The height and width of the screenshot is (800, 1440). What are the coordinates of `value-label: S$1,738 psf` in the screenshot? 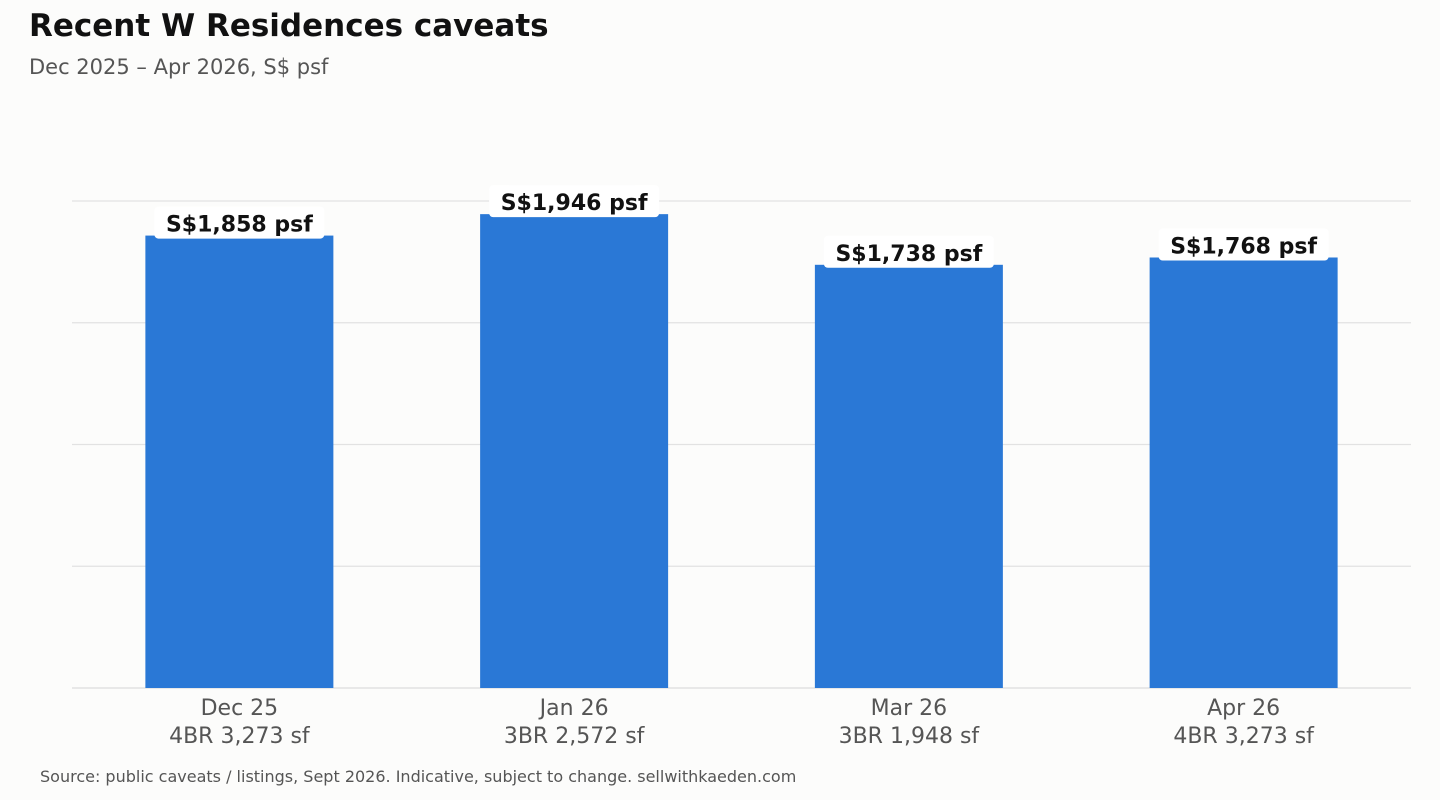 It's located at (908, 254).